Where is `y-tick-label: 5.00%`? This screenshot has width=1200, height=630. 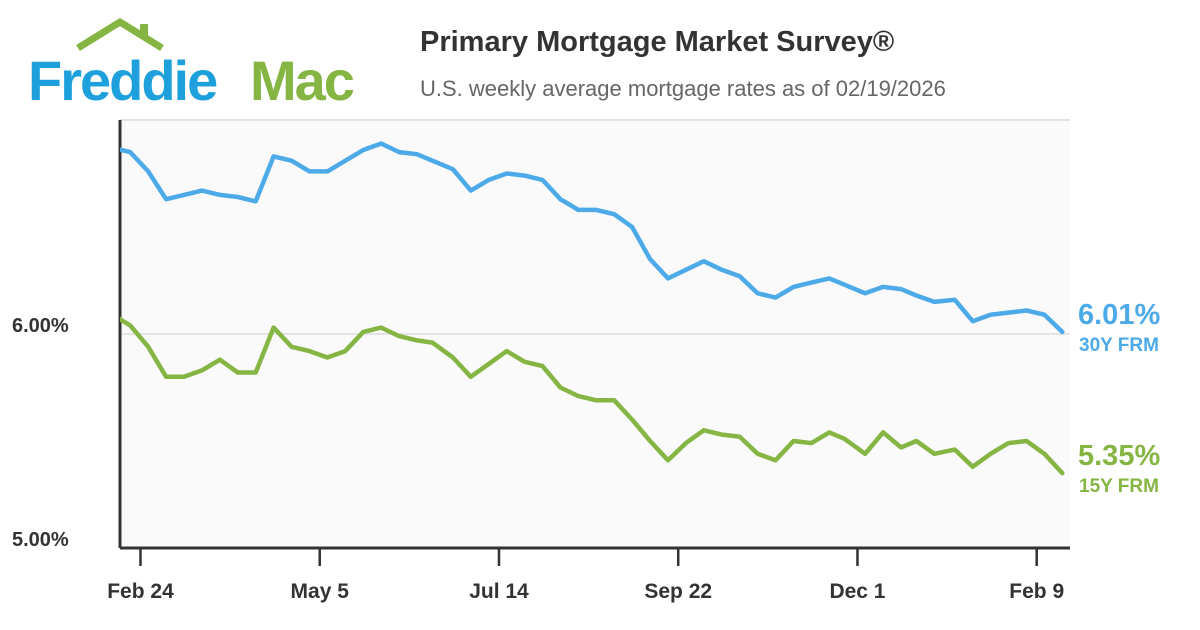
y-tick-label: 5.00% is located at coordinates (40, 540).